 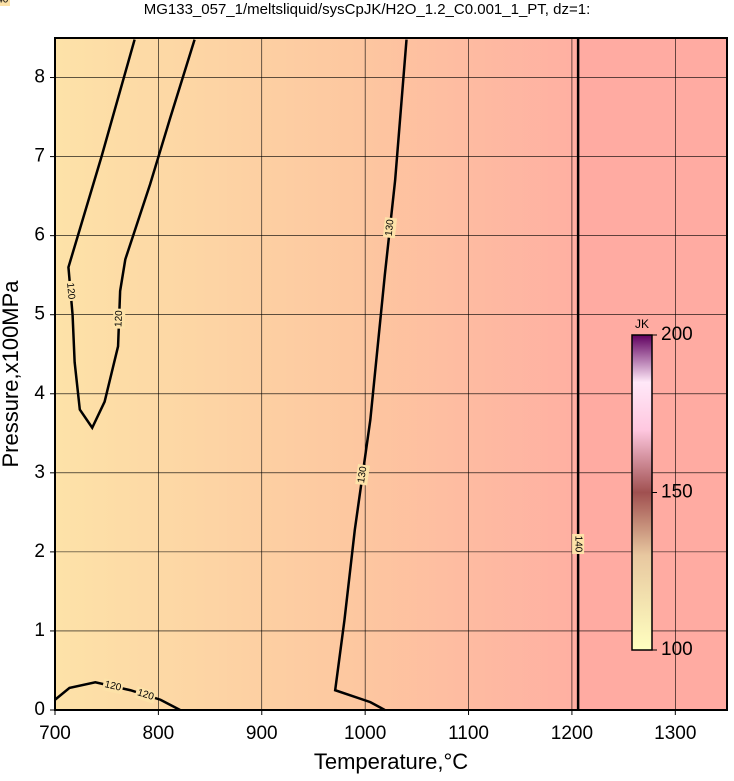 I want to click on y-tick-label: 0, so click(x=39, y=709).